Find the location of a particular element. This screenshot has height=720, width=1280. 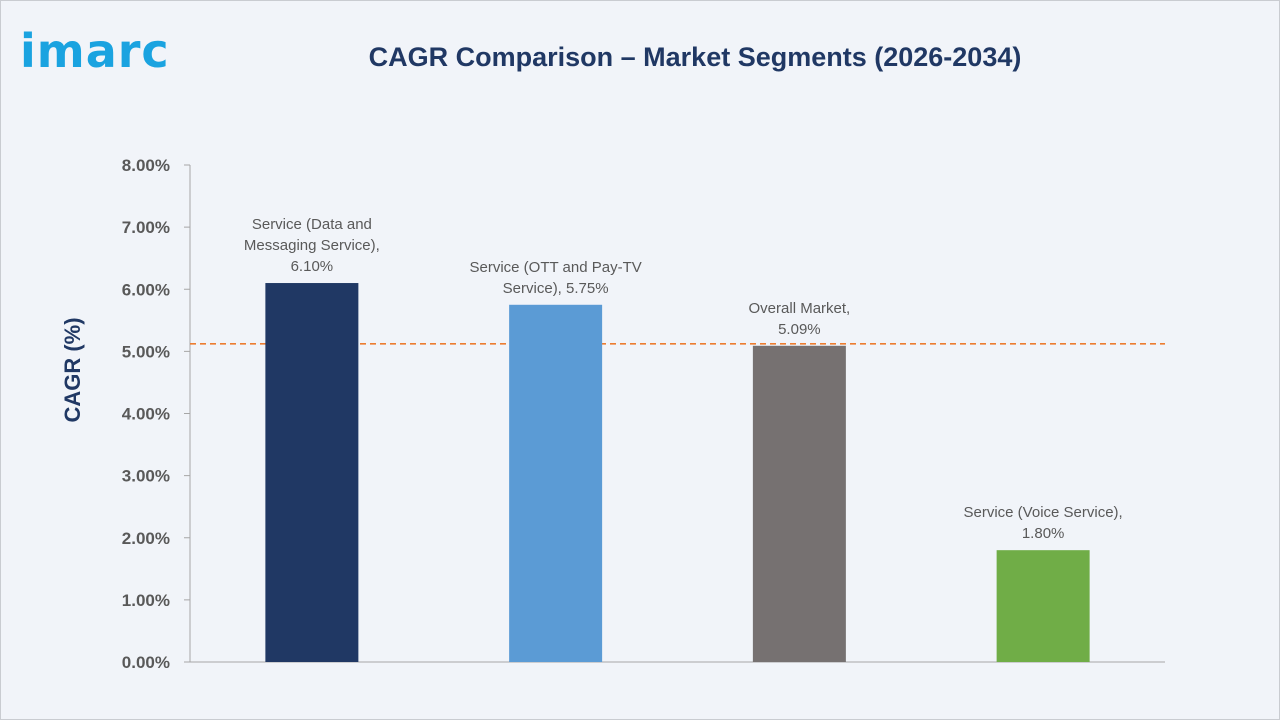

y-tick-label: 1.00% is located at coordinates (146, 600).